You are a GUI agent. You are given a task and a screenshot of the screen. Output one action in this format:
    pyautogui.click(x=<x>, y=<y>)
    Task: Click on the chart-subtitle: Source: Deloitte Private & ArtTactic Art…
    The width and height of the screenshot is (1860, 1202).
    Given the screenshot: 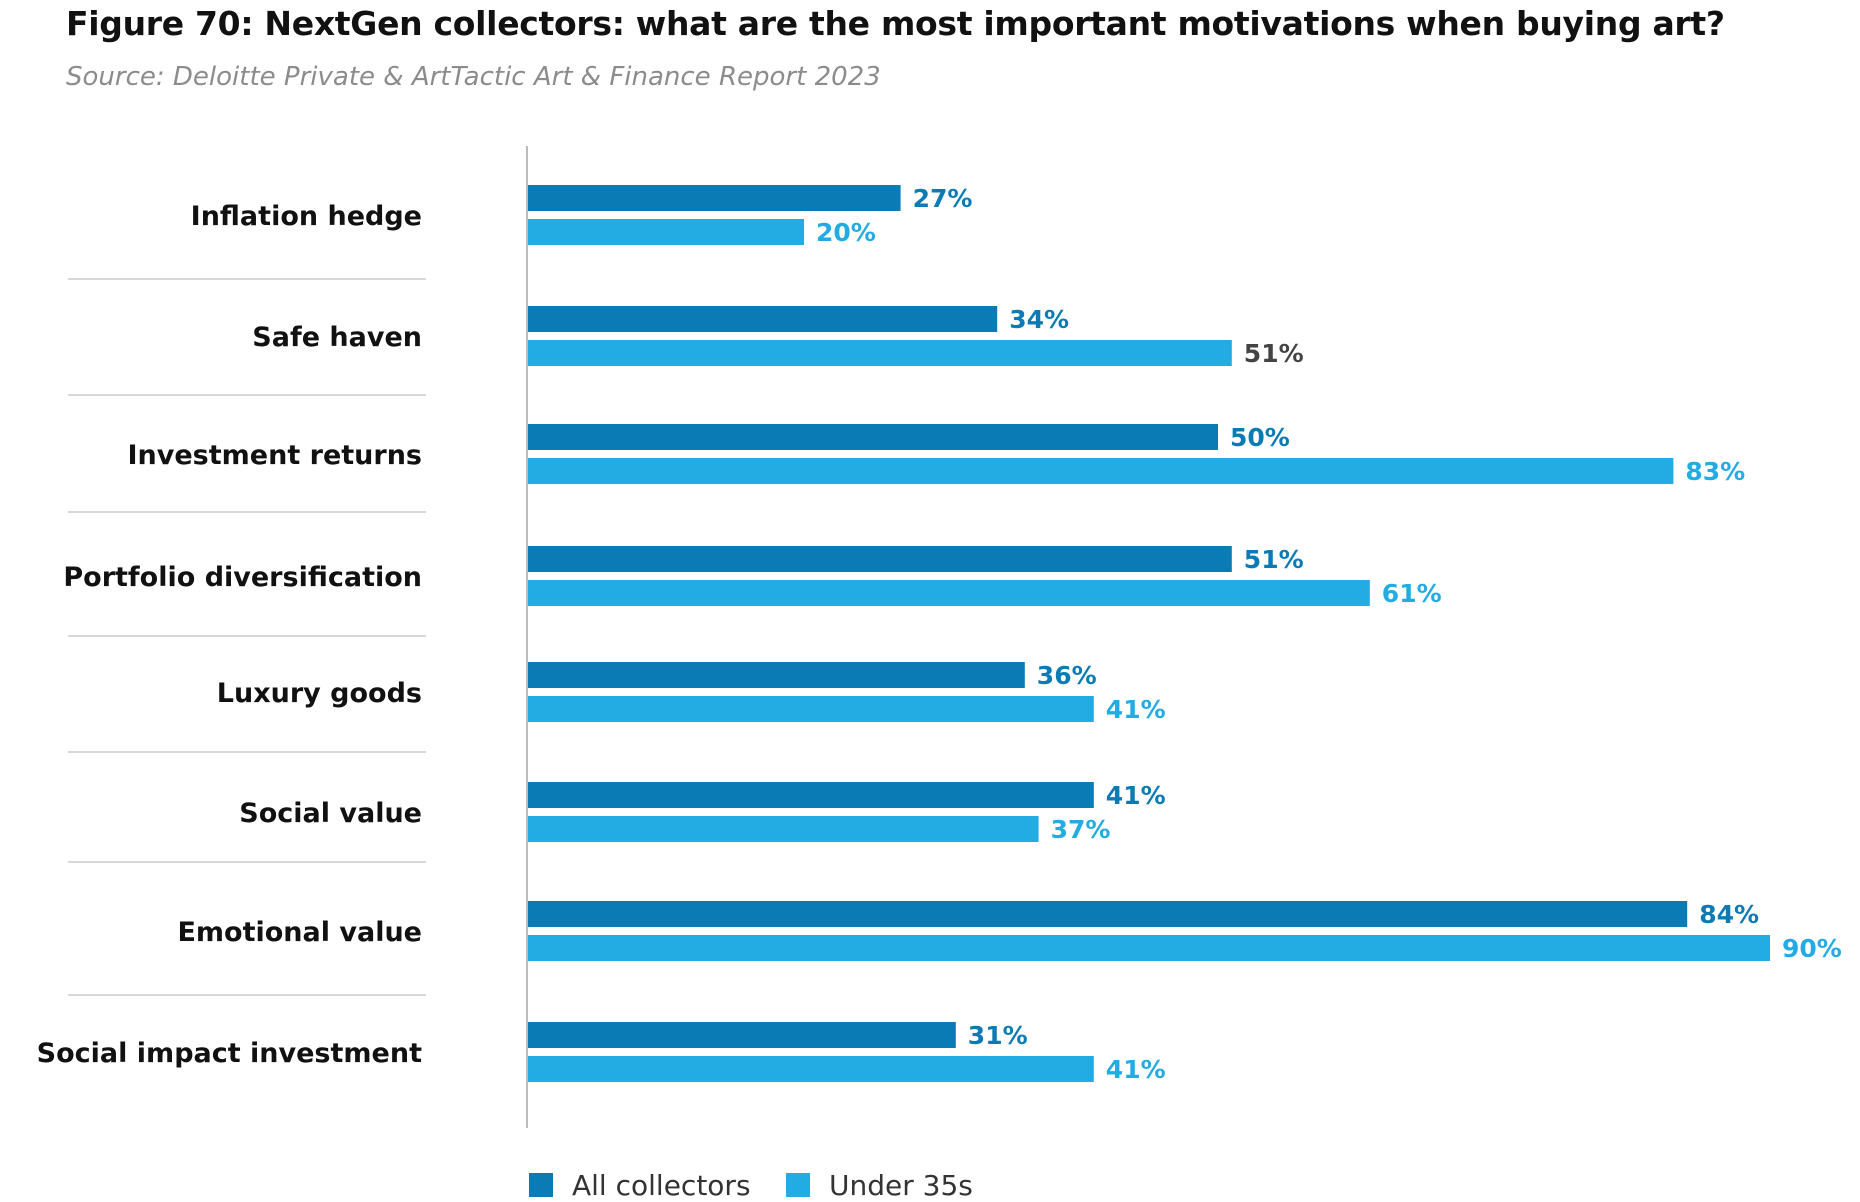 What is the action you would take?
    pyautogui.click(x=473, y=77)
    